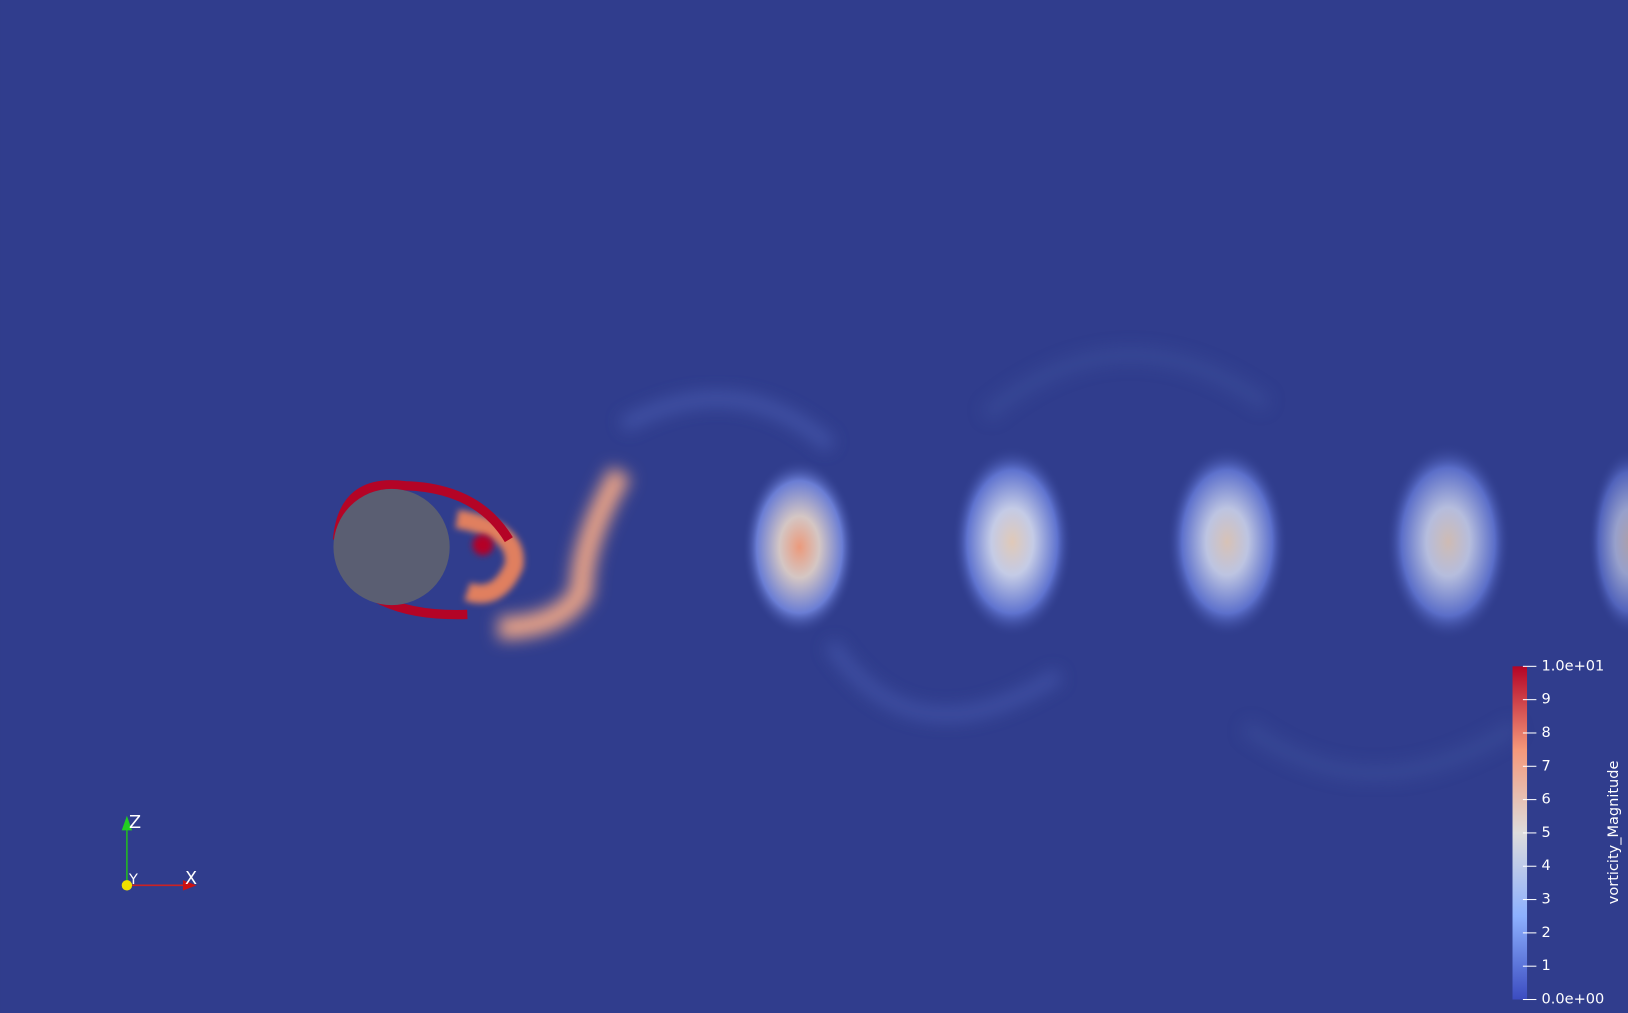  Describe the element at coordinates (1546, 966) in the screenshot. I see `tick-label: 1` at that location.